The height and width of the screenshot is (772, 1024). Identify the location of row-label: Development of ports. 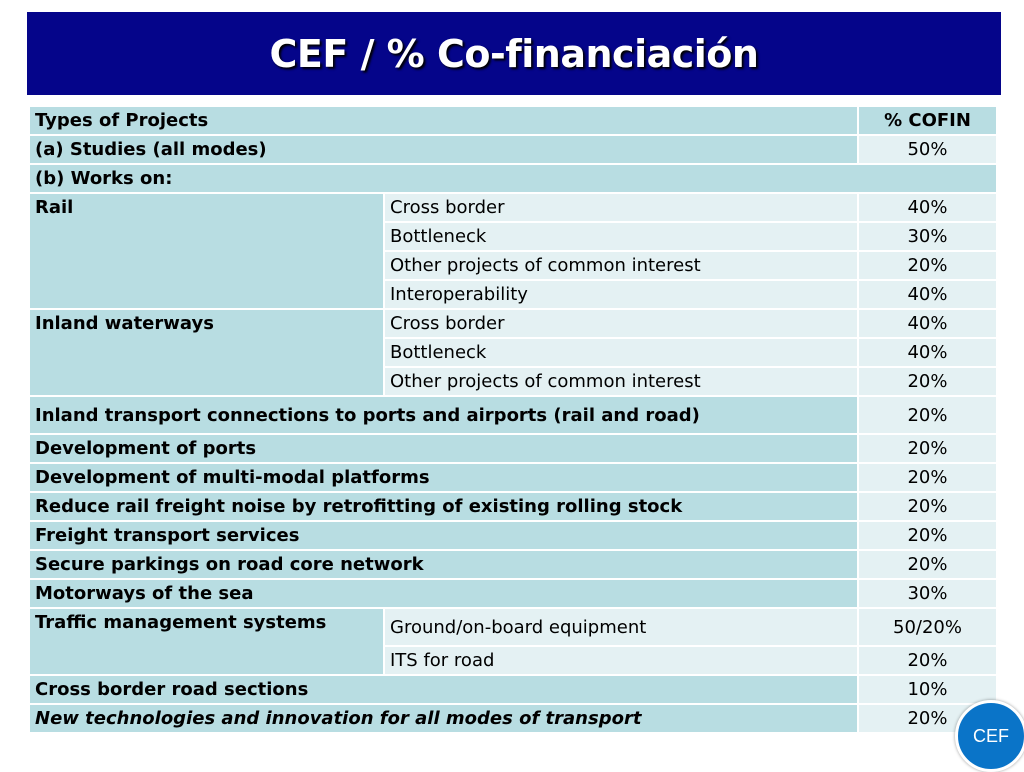
(443, 448).